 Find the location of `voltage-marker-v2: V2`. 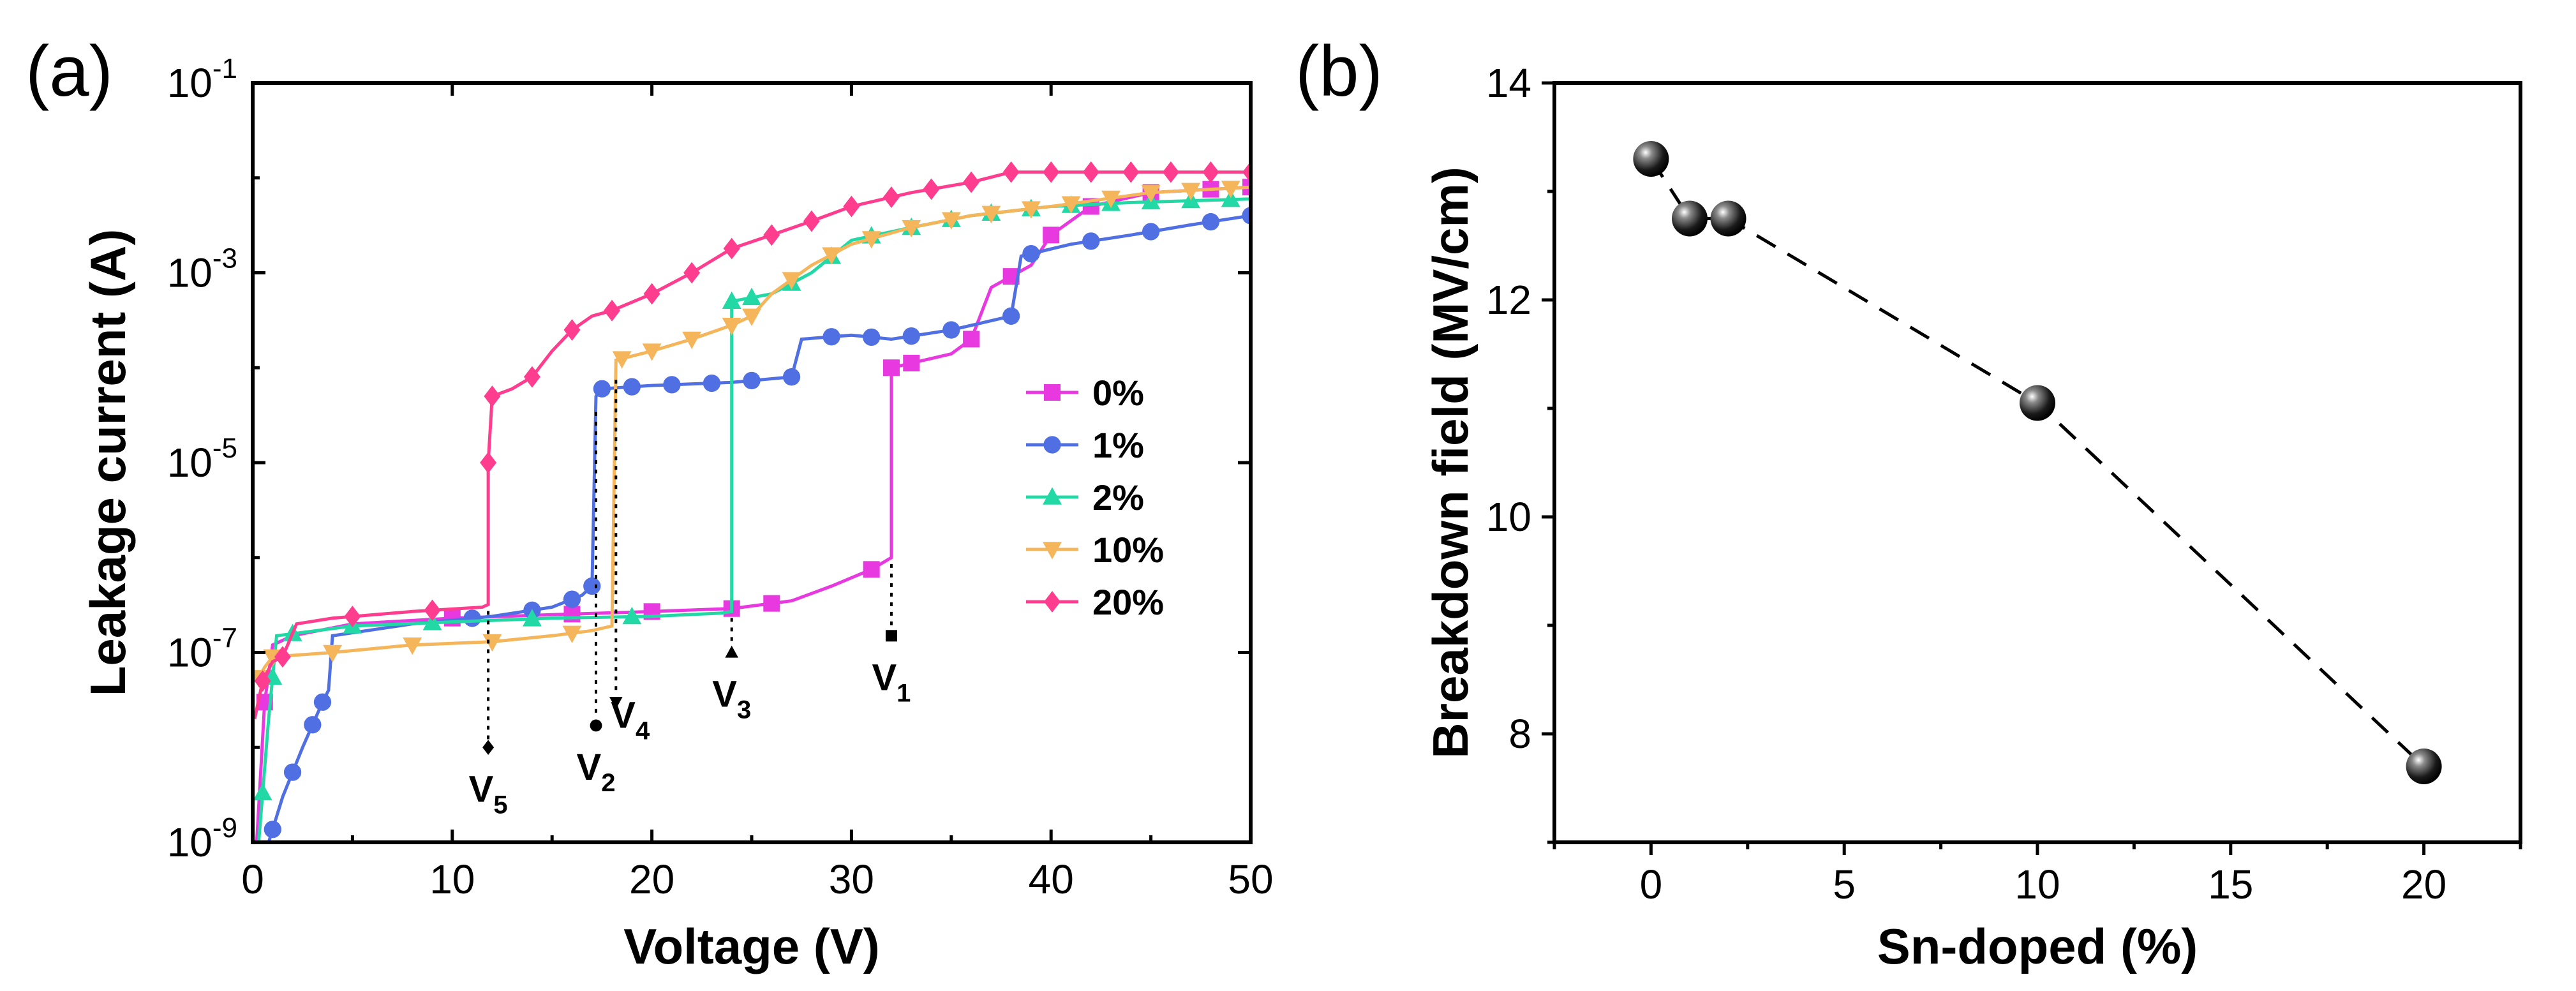

voltage-marker-v2: V2 is located at coordinates (596, 604).